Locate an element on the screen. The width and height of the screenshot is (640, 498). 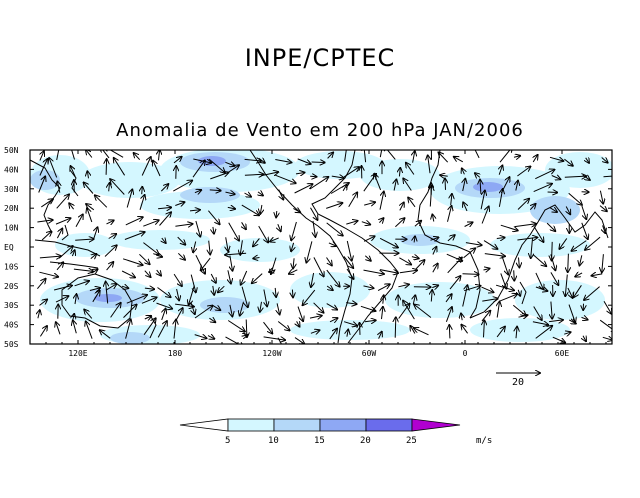
lat-label: 20S is located at coordinates (11, 286).